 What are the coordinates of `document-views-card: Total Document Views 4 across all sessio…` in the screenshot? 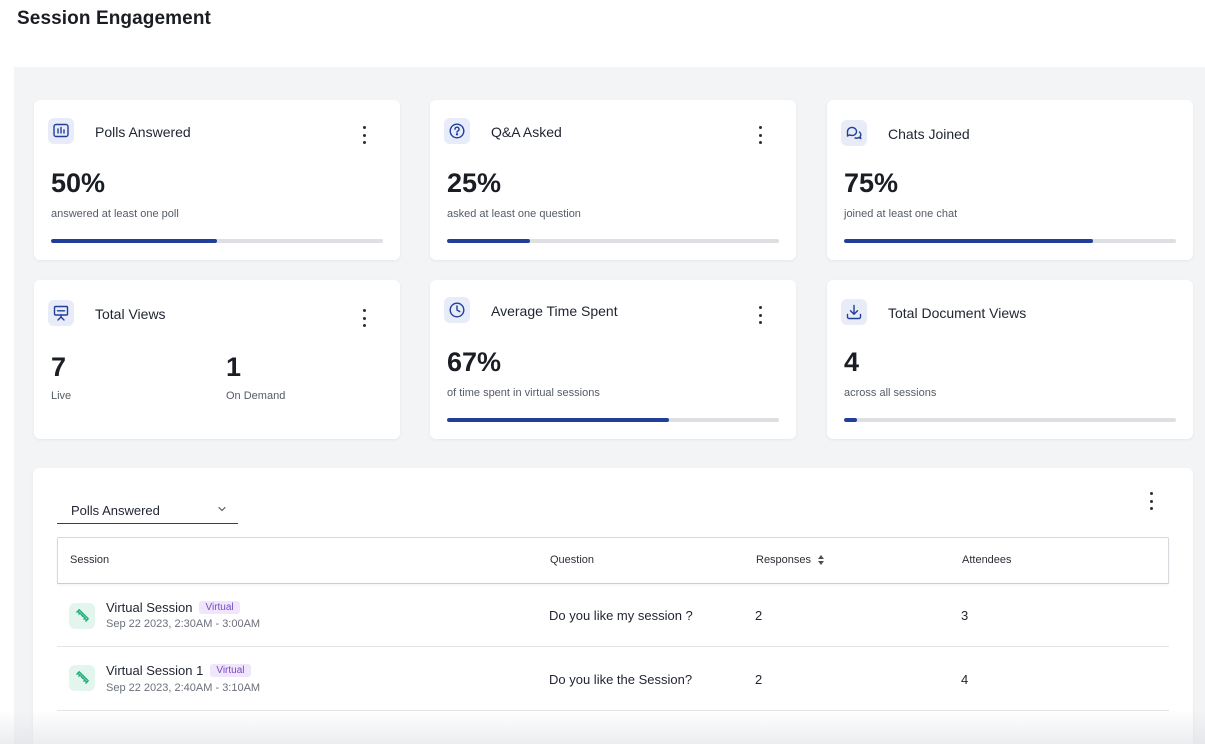 It's located at (1010, 359).